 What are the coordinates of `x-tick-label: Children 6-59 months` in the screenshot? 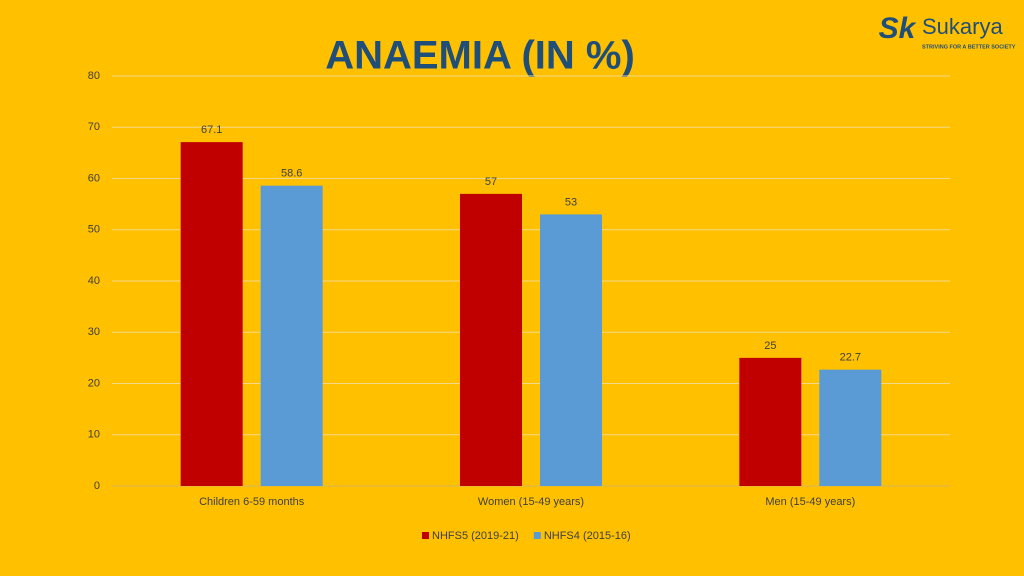 It's located at (252, 502).